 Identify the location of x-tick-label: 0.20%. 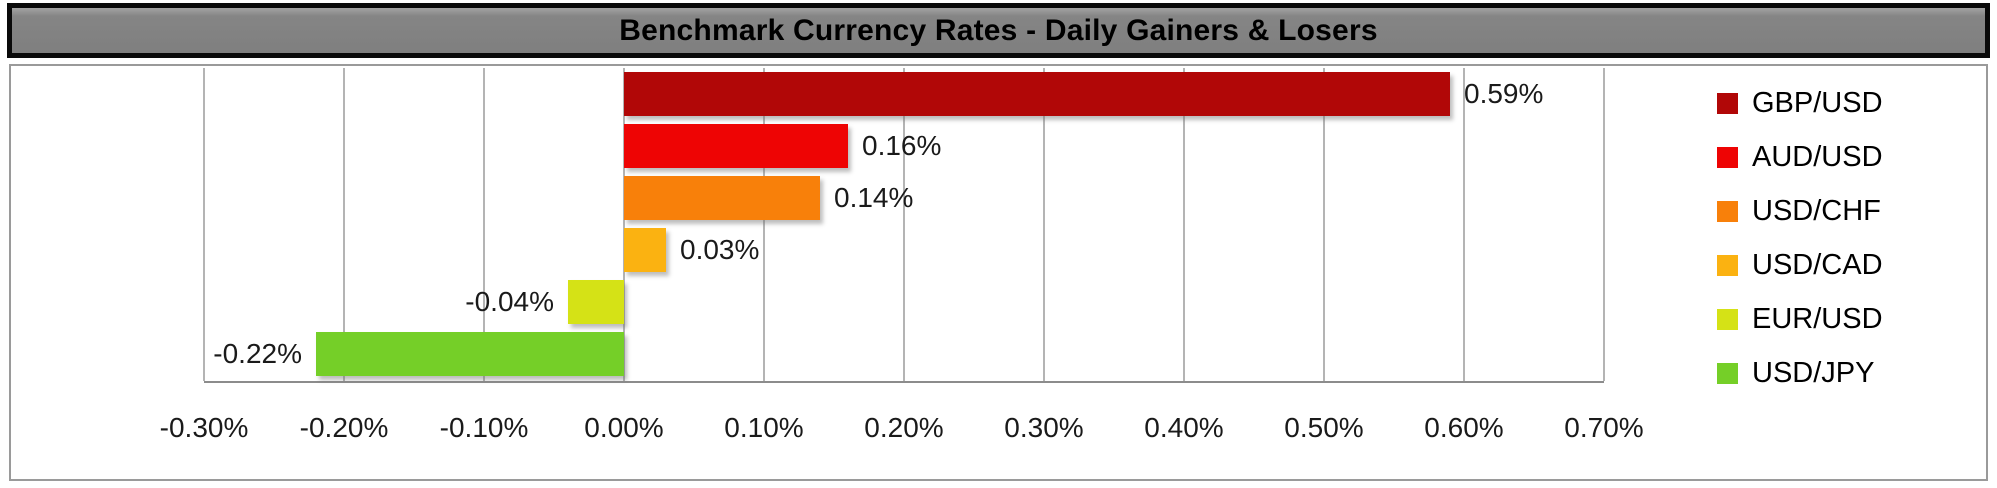
(904, 427).